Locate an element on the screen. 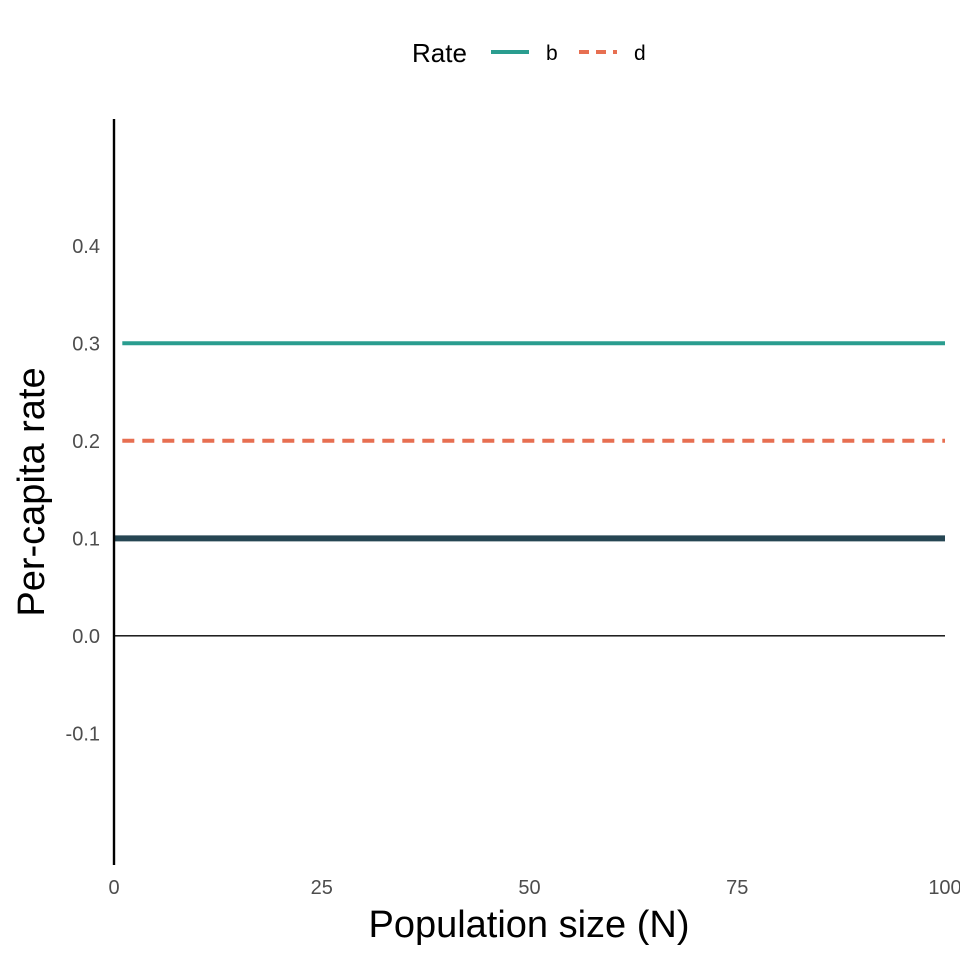 This screenshot has height=960, width=960. y-tick-label: 0.2 is located at coordinates (86, 442).